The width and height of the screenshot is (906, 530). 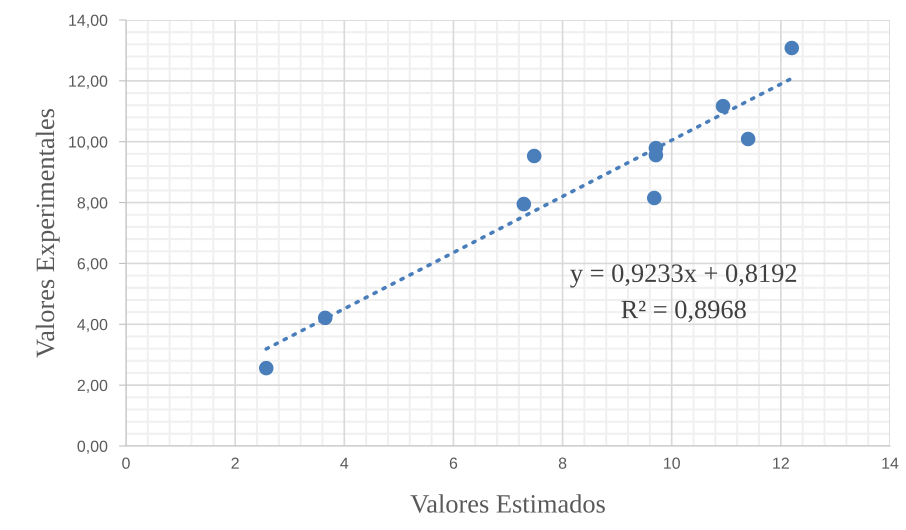 What do you see at coordinates (88, 21) in the screenshot?
I see `y-tick-label: 14,00` at bounding box center [88, 21].